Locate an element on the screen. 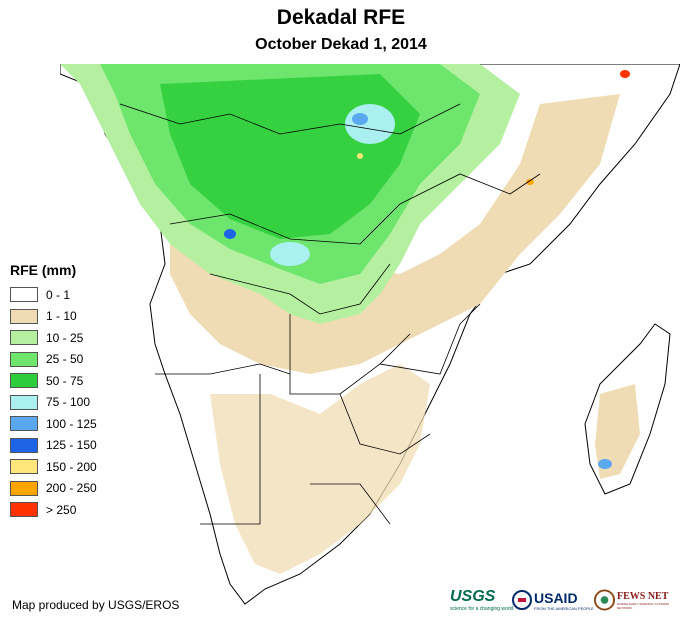 Image resolution: width=682 pixels, height=624 pixels. legend-label: > 250 is located at coordinates (61, 509).